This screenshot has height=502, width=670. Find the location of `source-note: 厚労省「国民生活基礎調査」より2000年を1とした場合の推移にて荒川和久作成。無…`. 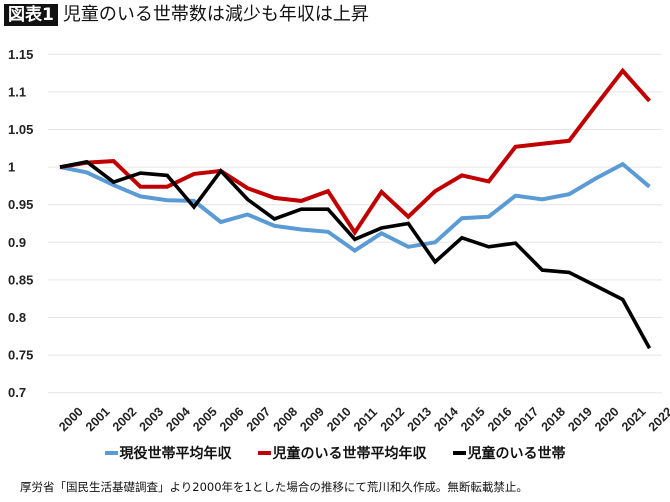

source-note: 厚労省「国民生活基礎調査」より2000年を1とした場合の推移にて荒川和久作成。無… is located at coordinates (274, 487).